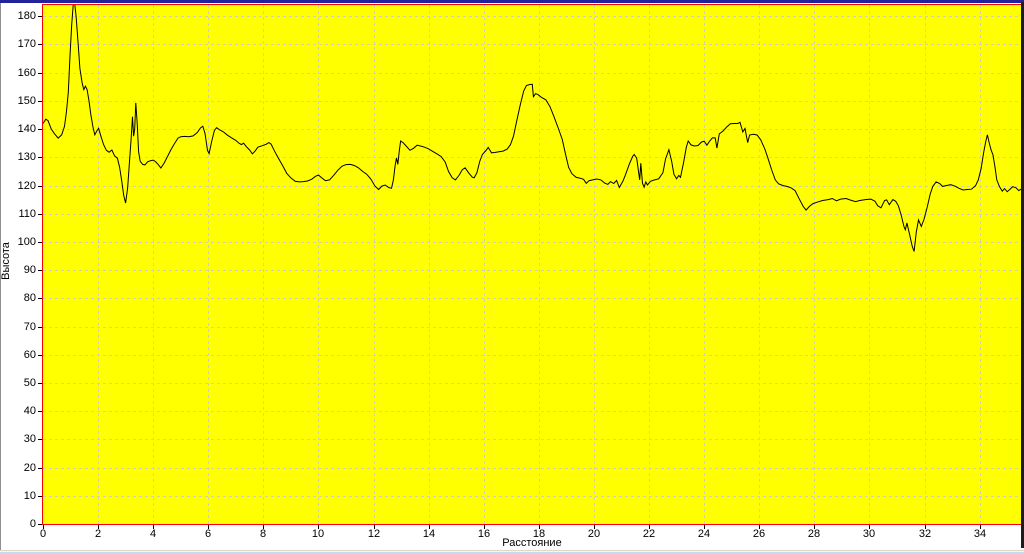 The image size is (1024, 554). I want to click on y-tick-label: 20, so click(29, 468).